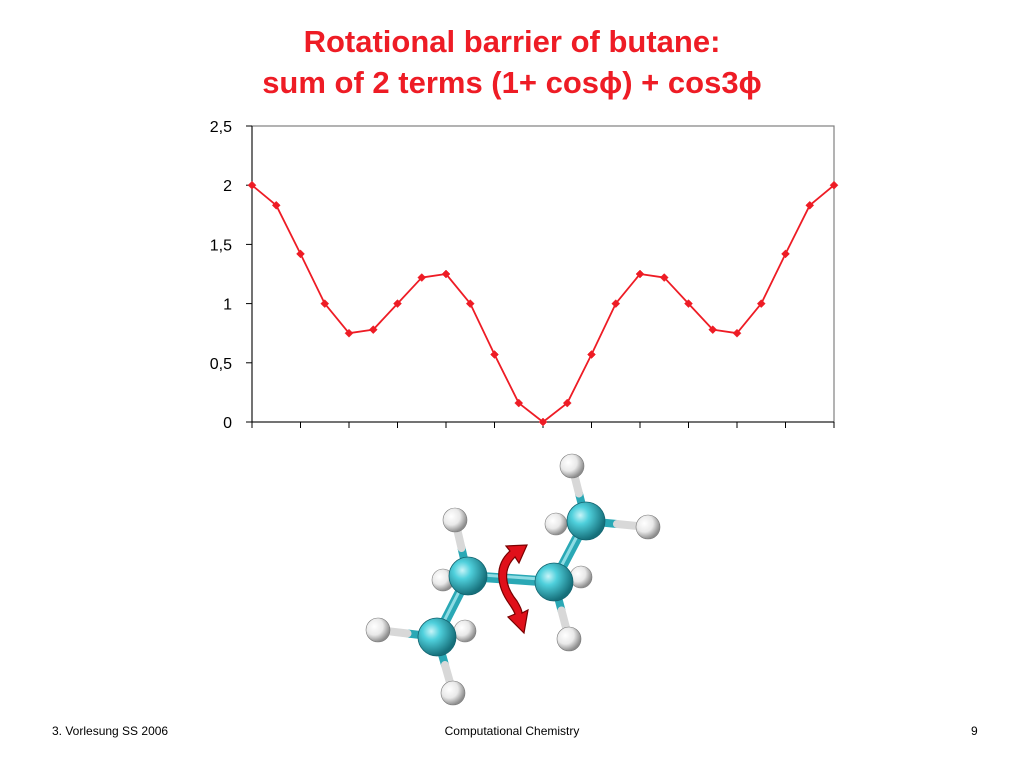 The width and height of the screenshot is (1024, 768). Describe the element at coordinates (110, 731) in the screenshot. I see `footer-lecture: 3. Vorlesung SS 2006` at that location.